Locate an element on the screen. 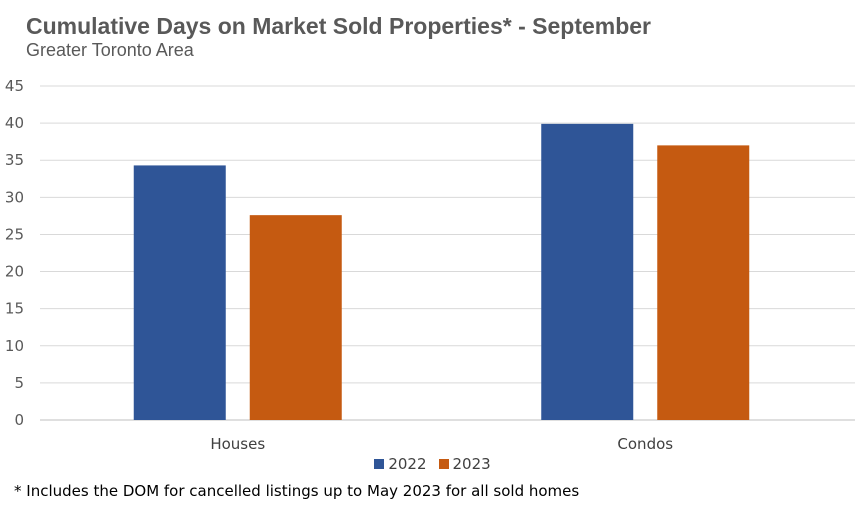 The width and height of the screenshot is (865, 505). legend-item-2022: 2022 is located at coordinates (400, 464).